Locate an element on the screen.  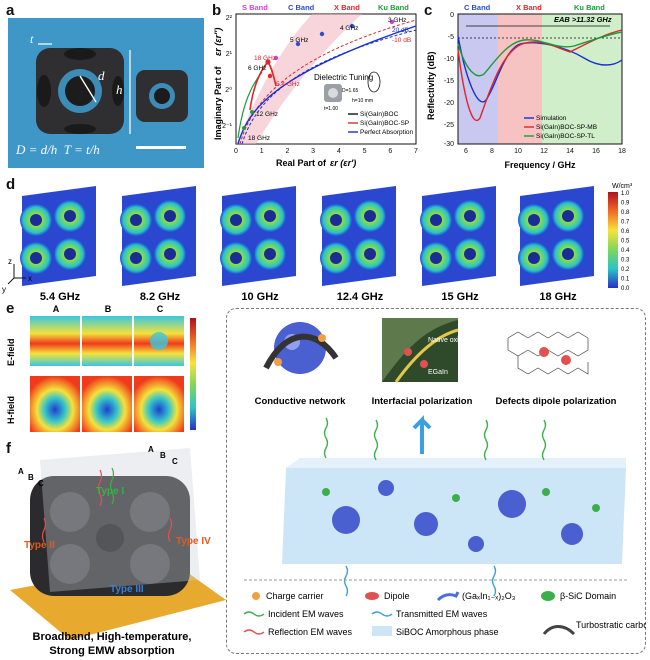
e-col-b: B is located at coordinates (108, 309).